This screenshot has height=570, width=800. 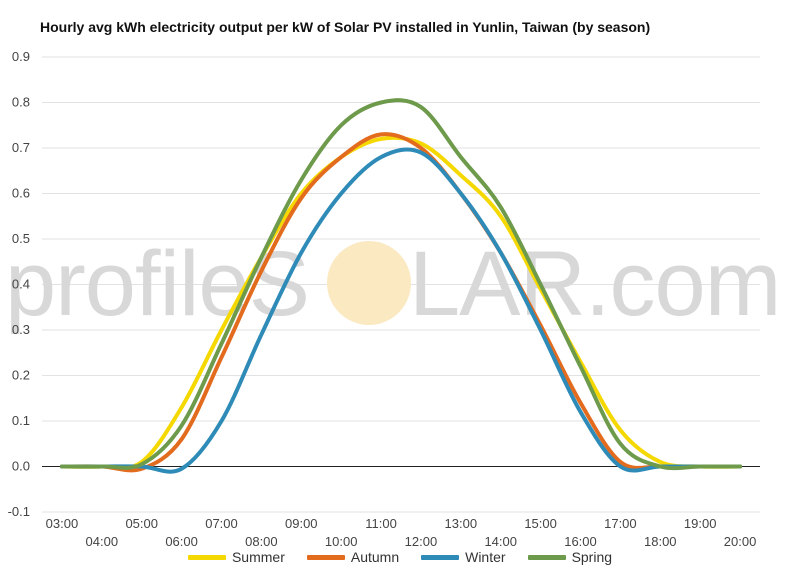 I want to click on x-tick-label: 15:00, so click(x=540, y=523).